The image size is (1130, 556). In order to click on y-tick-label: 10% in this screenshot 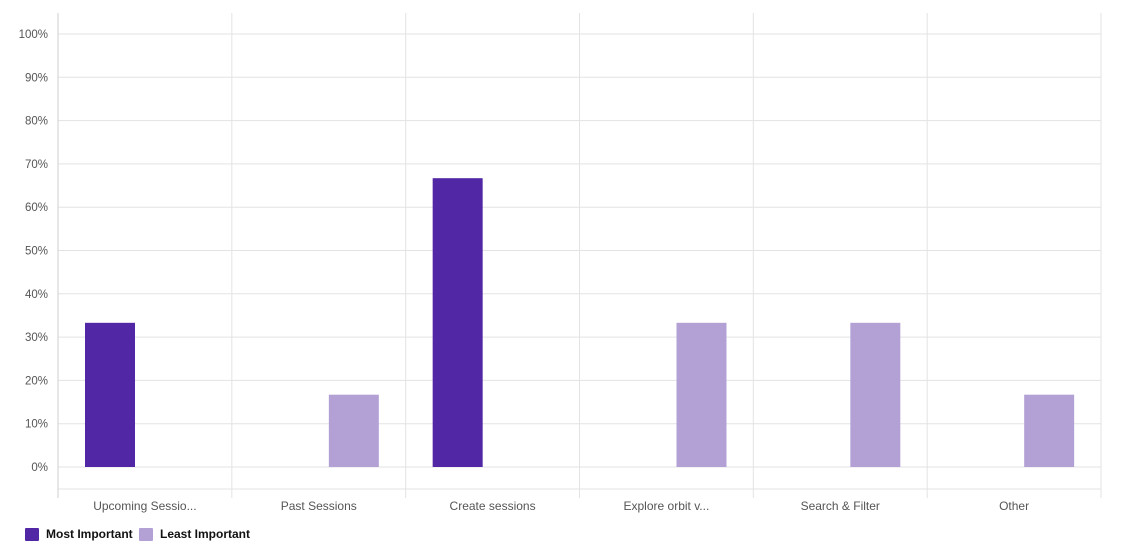, I will do `click(36, 425)`.